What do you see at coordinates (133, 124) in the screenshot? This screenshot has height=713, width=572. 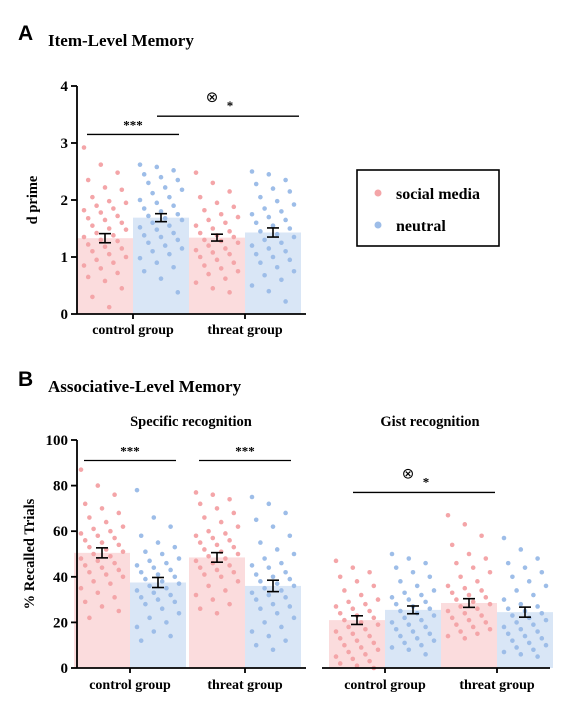 I see `significance-stars: ***` at bounding box center [133, 124].